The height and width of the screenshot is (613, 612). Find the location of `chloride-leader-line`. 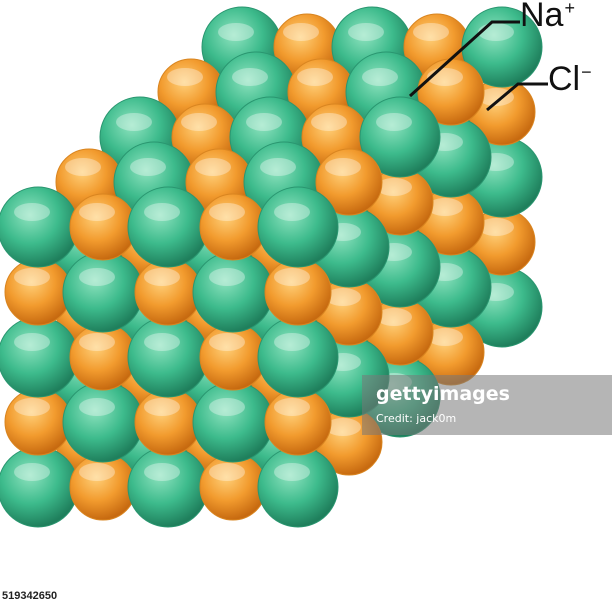

chloride-leader-line is located at coordinates (517, 97).